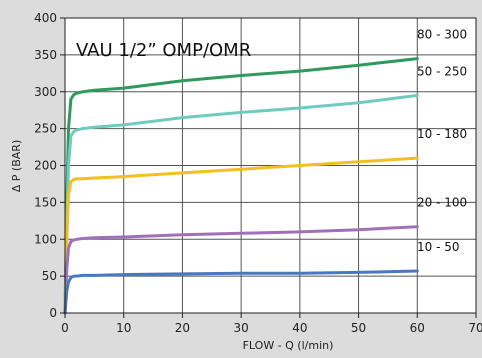 The width and height of the screenshot is (482, 358). What do you see at coordinates (16, 166) in the screenshot?
I see `y-axis-label: Δ P (BAR)` at bounding box center [16, 166].